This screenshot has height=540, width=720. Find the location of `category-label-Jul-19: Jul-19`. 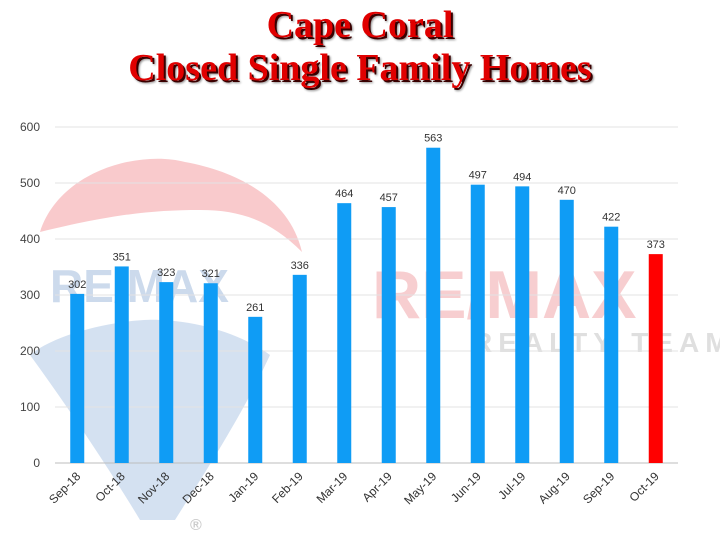

category-label-Jul-19: Jul-19 is located at coordinates (511, 485).